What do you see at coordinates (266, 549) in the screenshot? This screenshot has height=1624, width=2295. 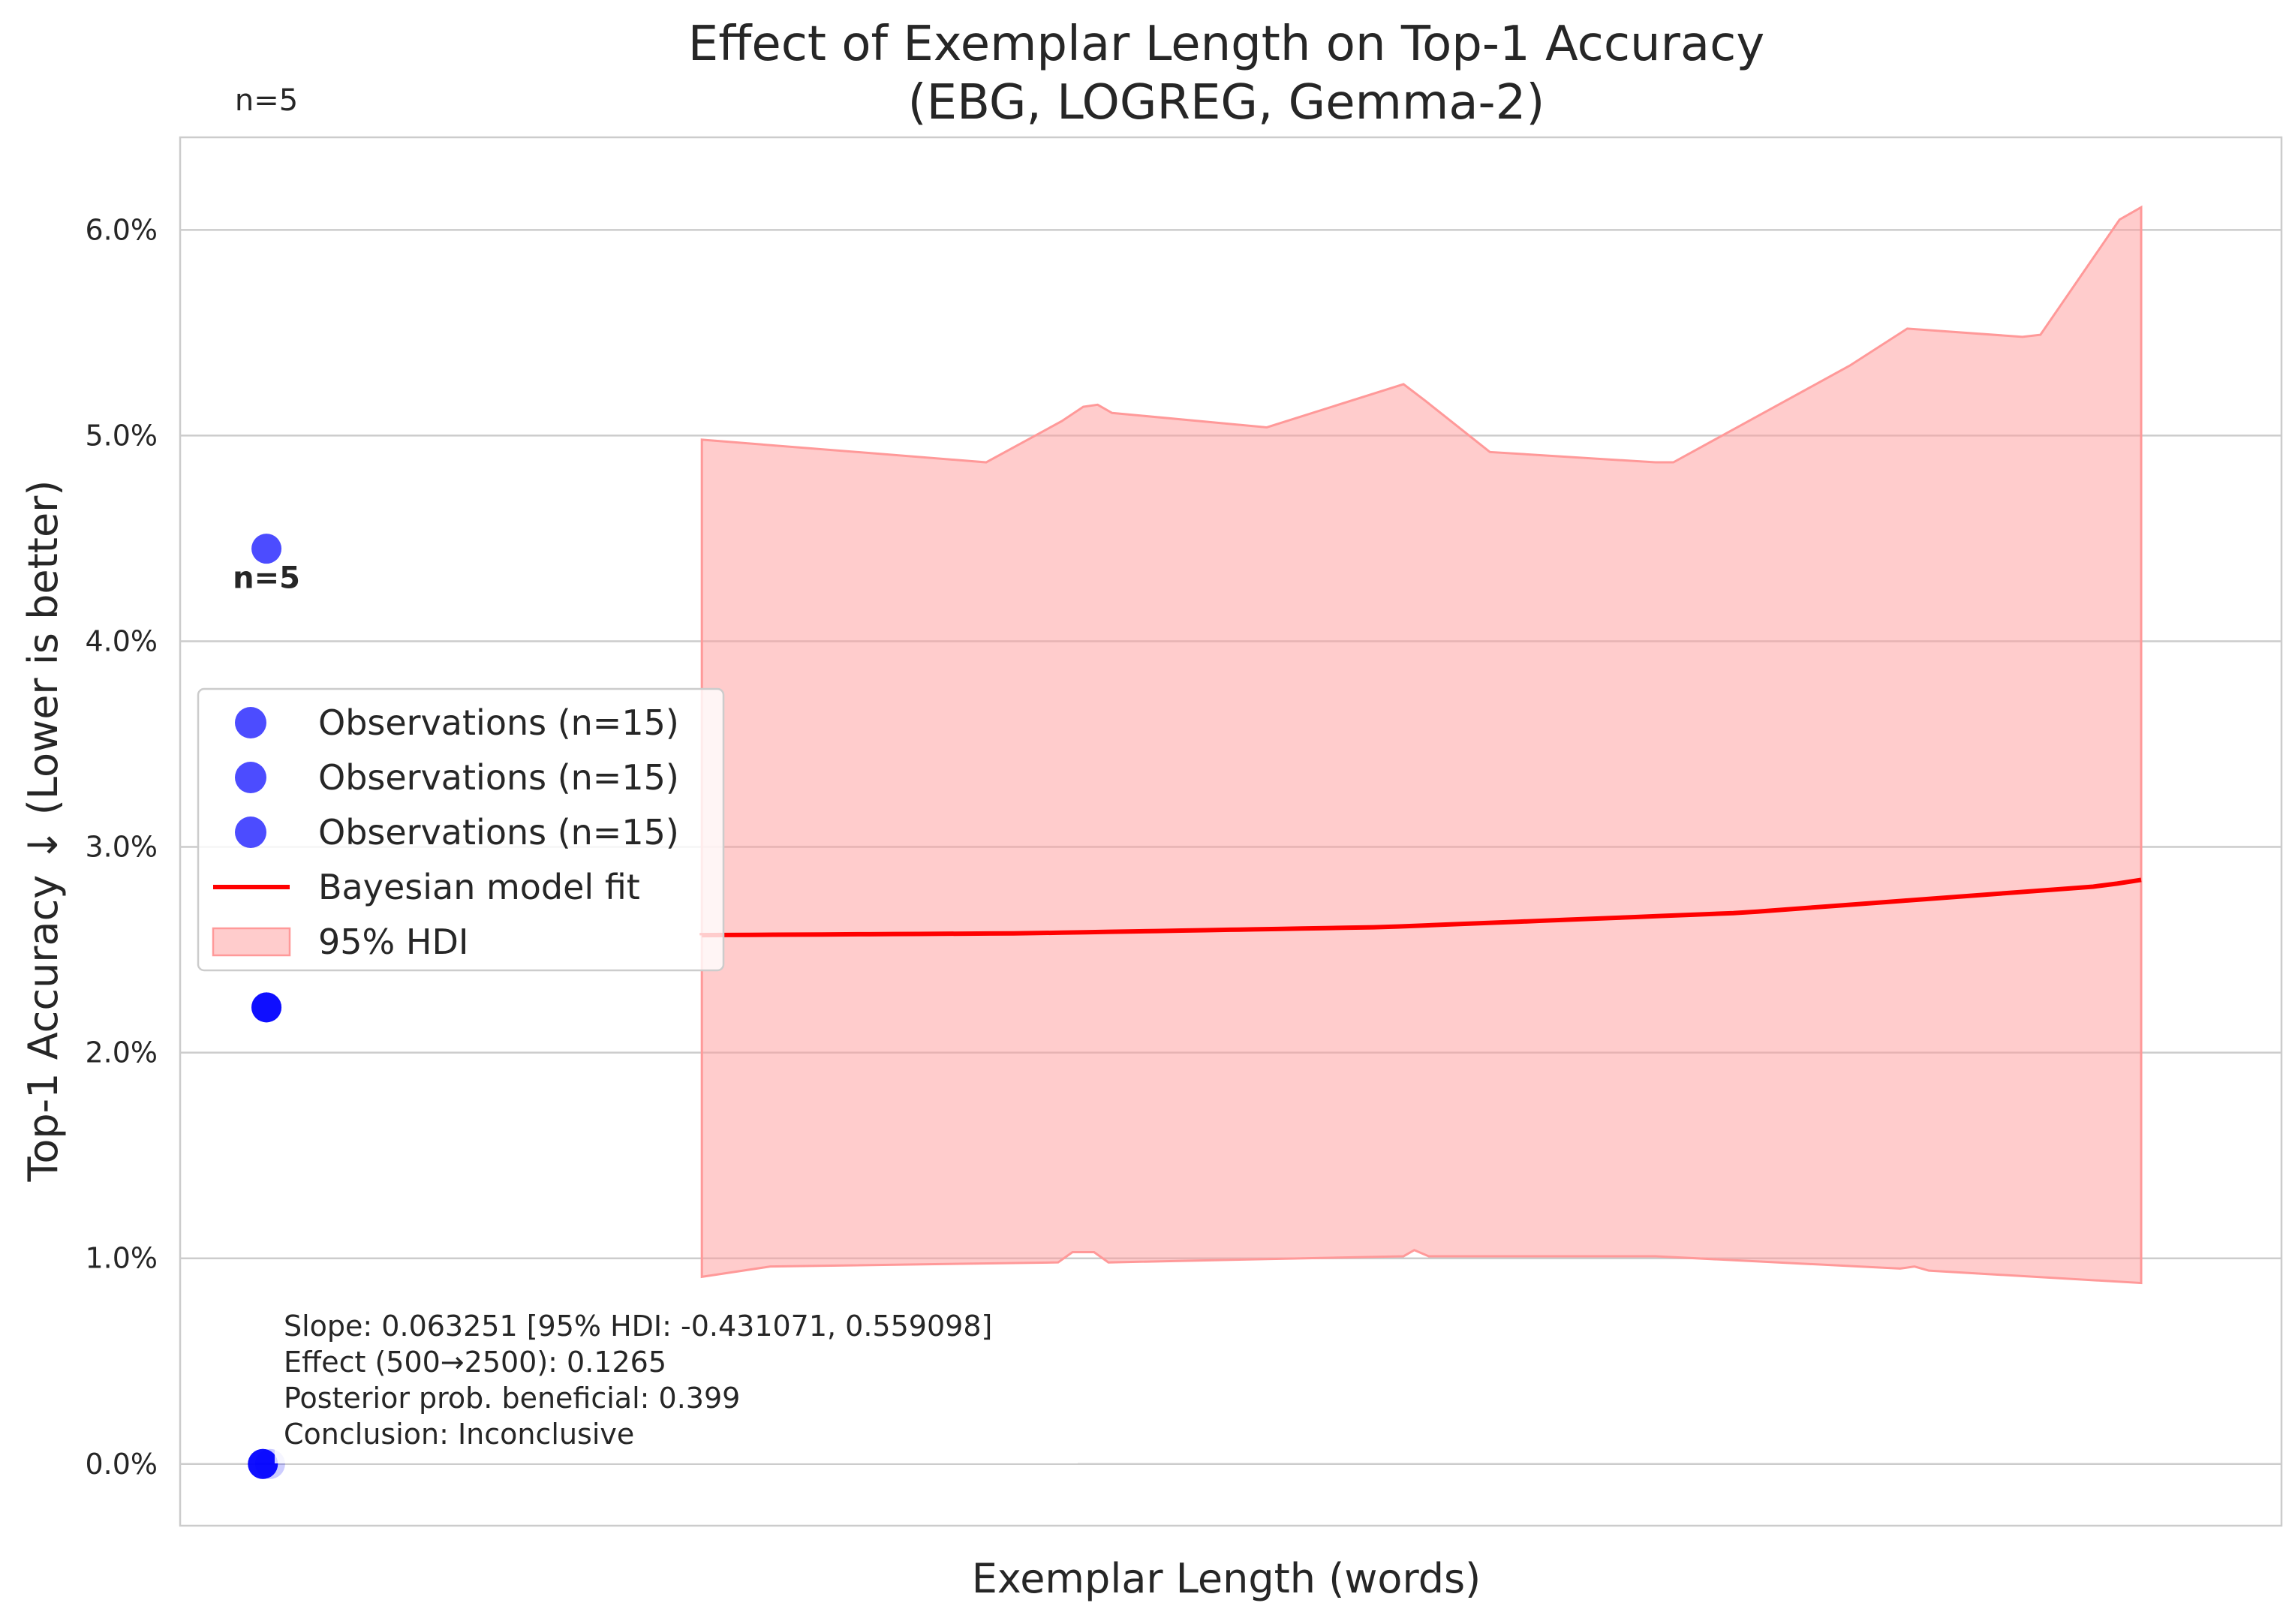 I see `observation-point` at bounding box center [266, 549].